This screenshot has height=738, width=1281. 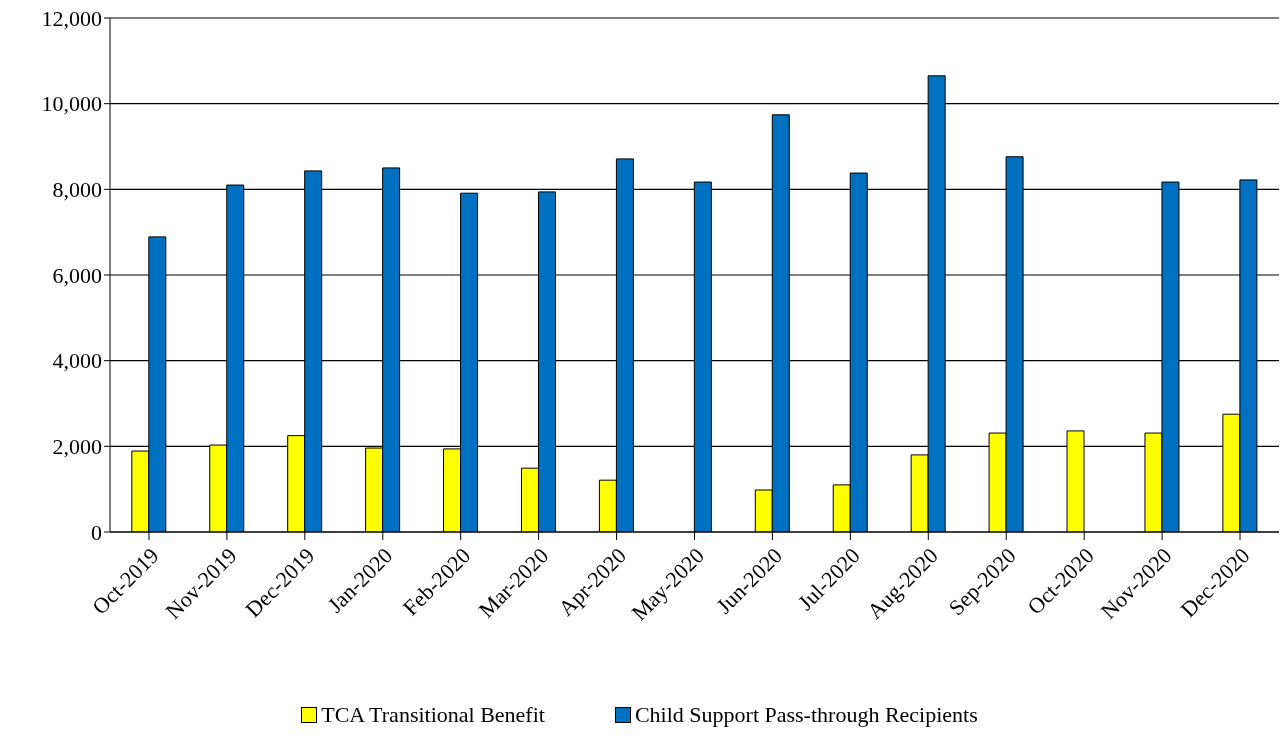 I want to click on y-tick-label: 2,000, so click(x=77, y=447).